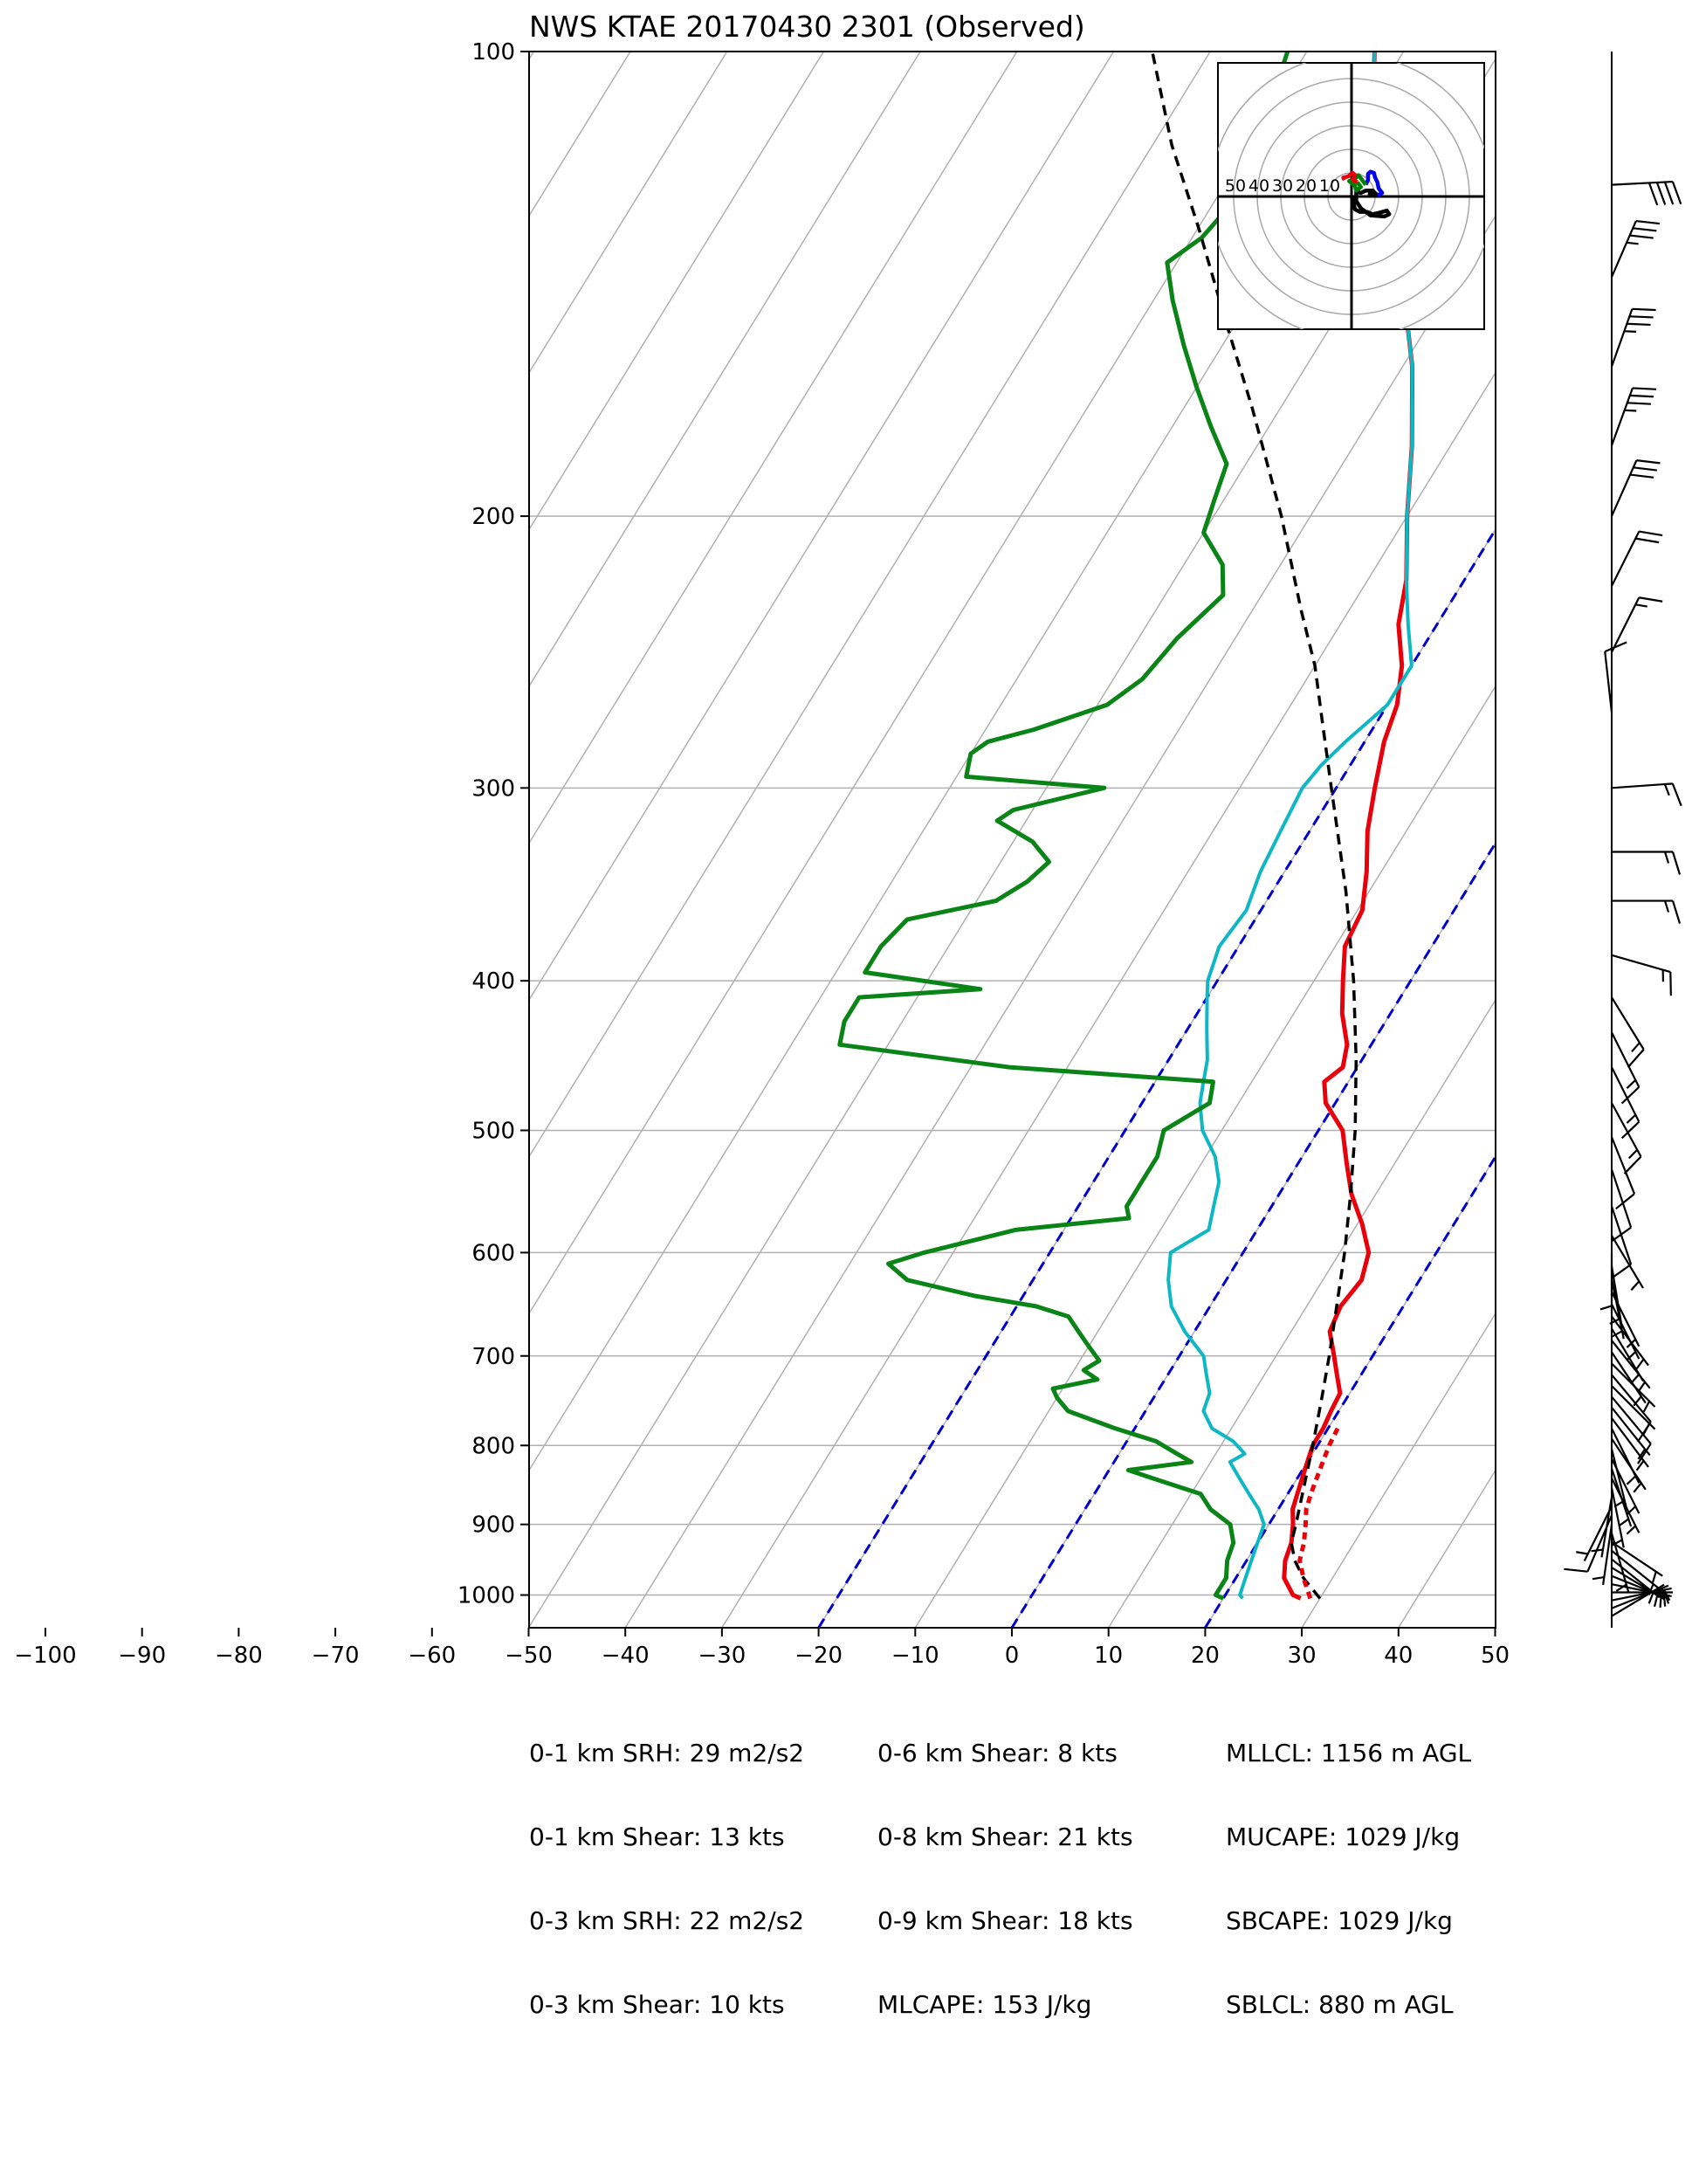 The width and height of the screenshot is (1699, 2184). I want to click on y-tick-label: 100, so click(493, 52).